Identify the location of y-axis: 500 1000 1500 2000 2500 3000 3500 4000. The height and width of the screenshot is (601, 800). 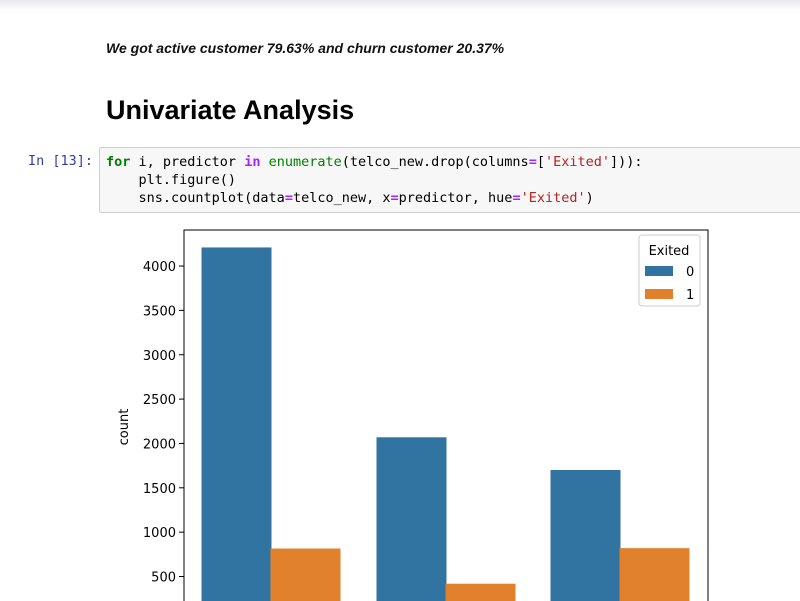
(163, 423).